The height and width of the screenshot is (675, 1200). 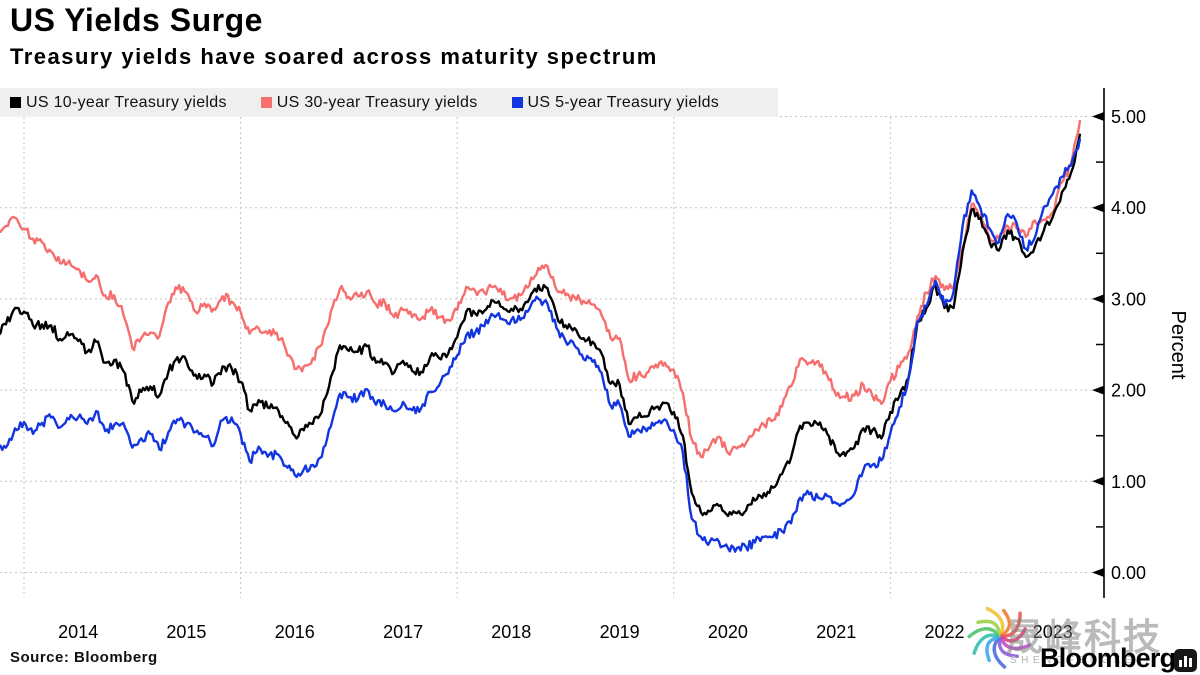 What do you see at coordinates (1178, 345) in the screenshot?
I see `y-axis-title: Percent` at bounding box center [1178, 345].